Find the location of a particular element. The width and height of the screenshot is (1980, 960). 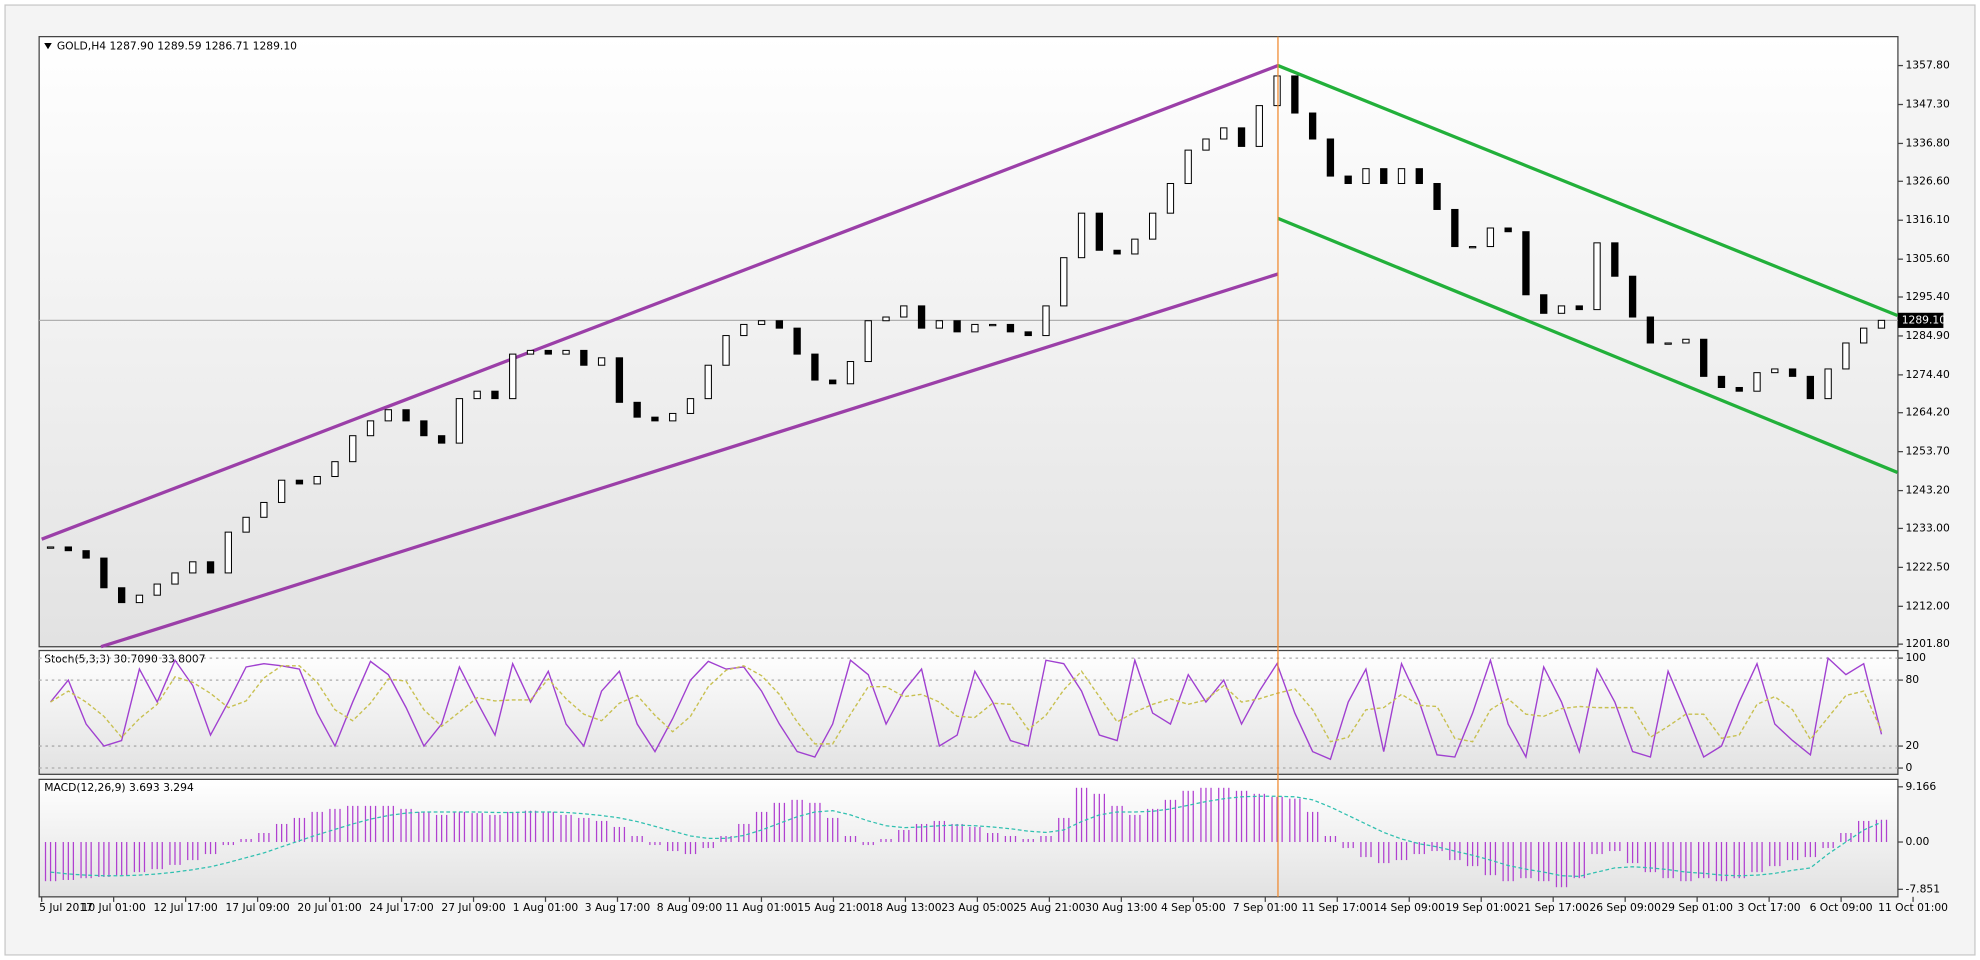

y-tick-label: 100 is located at coordinates (1915, 657).